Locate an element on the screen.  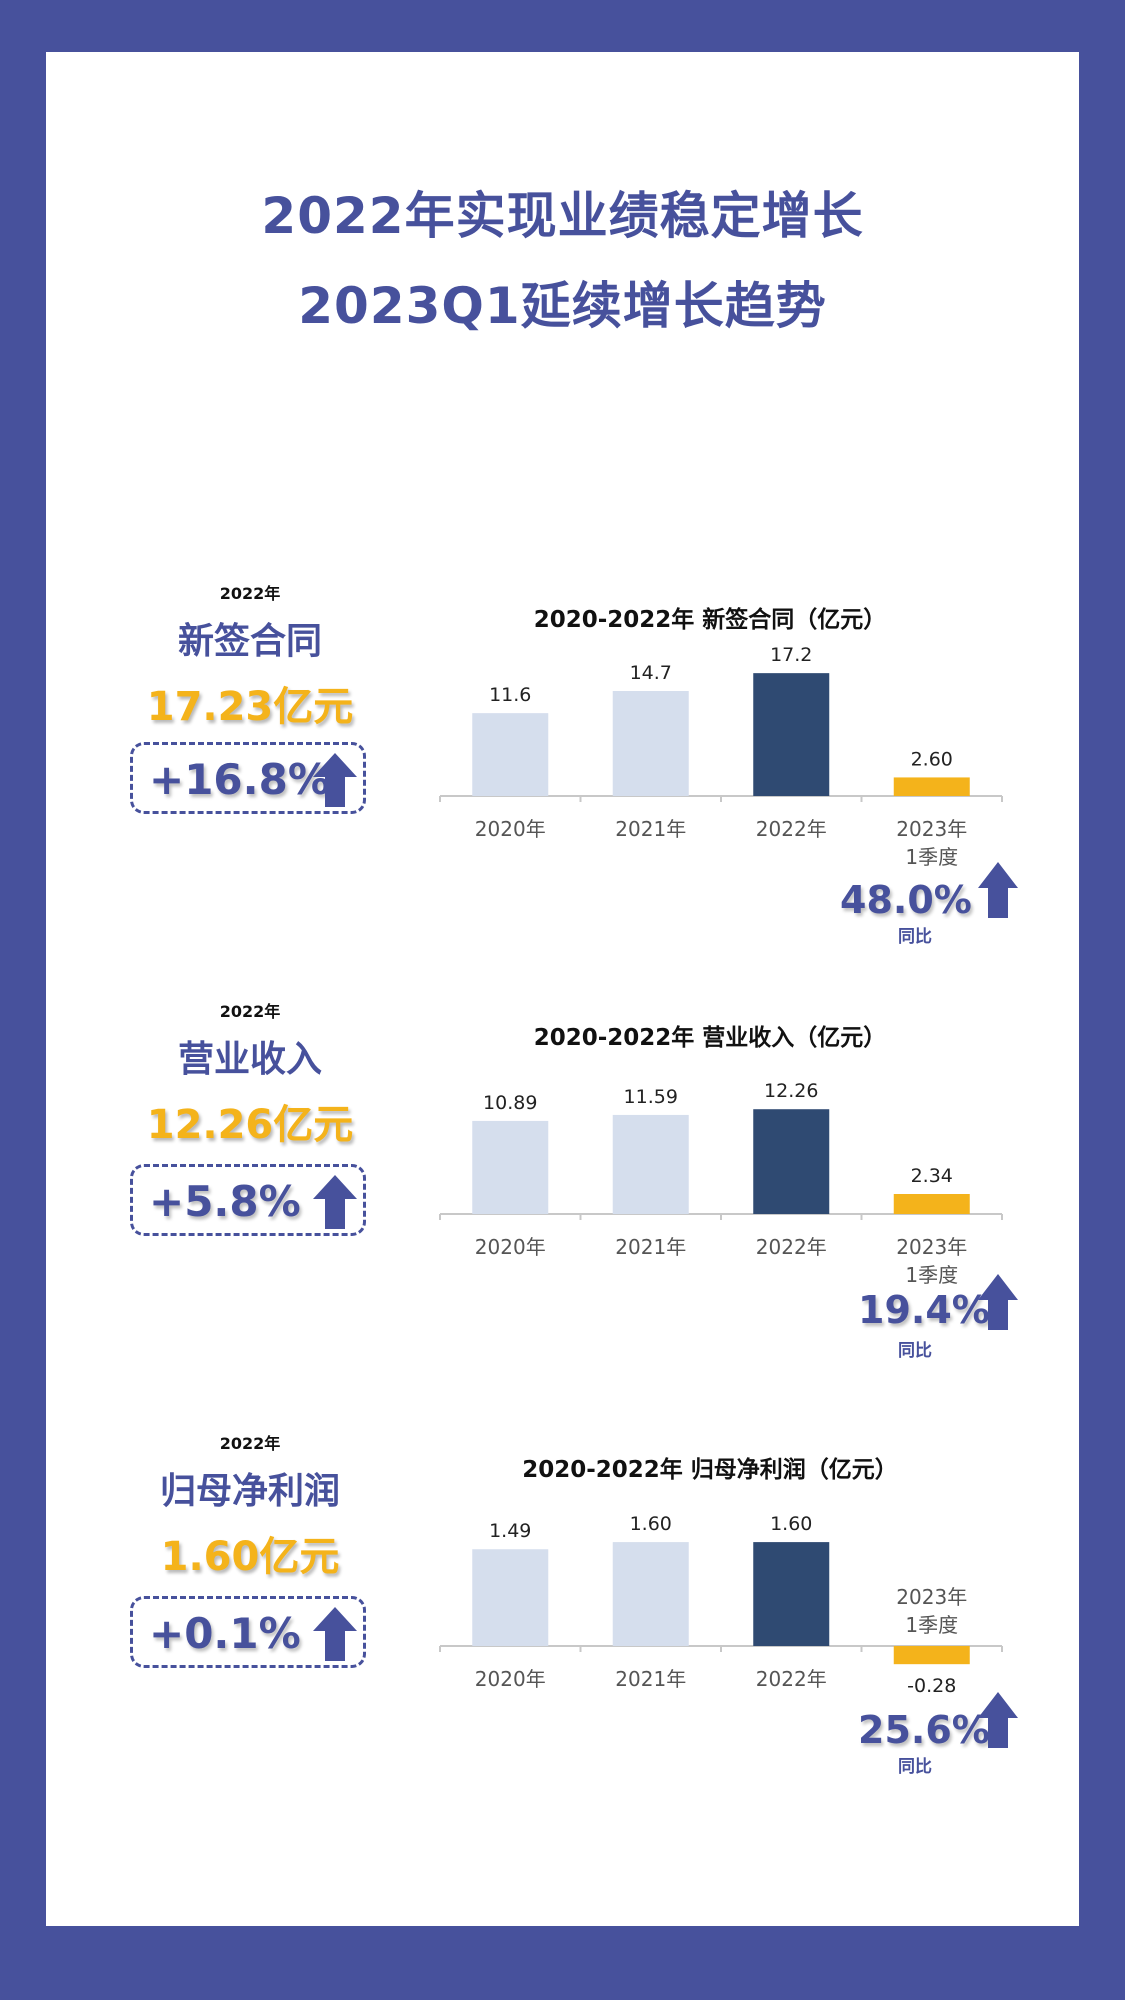
kpi-growth-box: +16.8% is located at coordinates (248, 778).